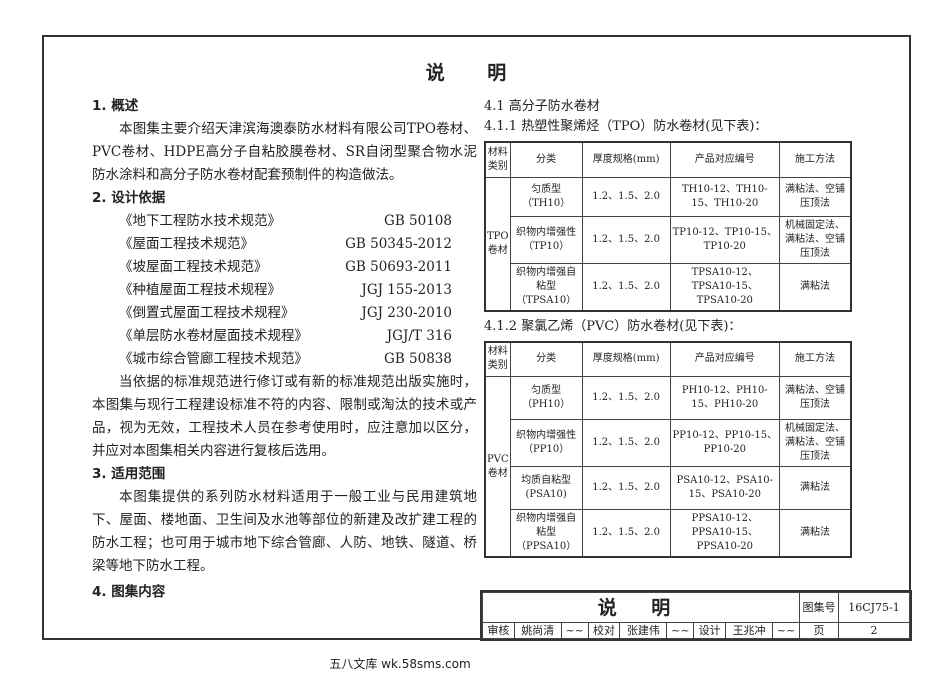  Describe the element at coordinates (406, 290) in the screenshot. I see `reference-code: JGJ 155-2013` at that location.